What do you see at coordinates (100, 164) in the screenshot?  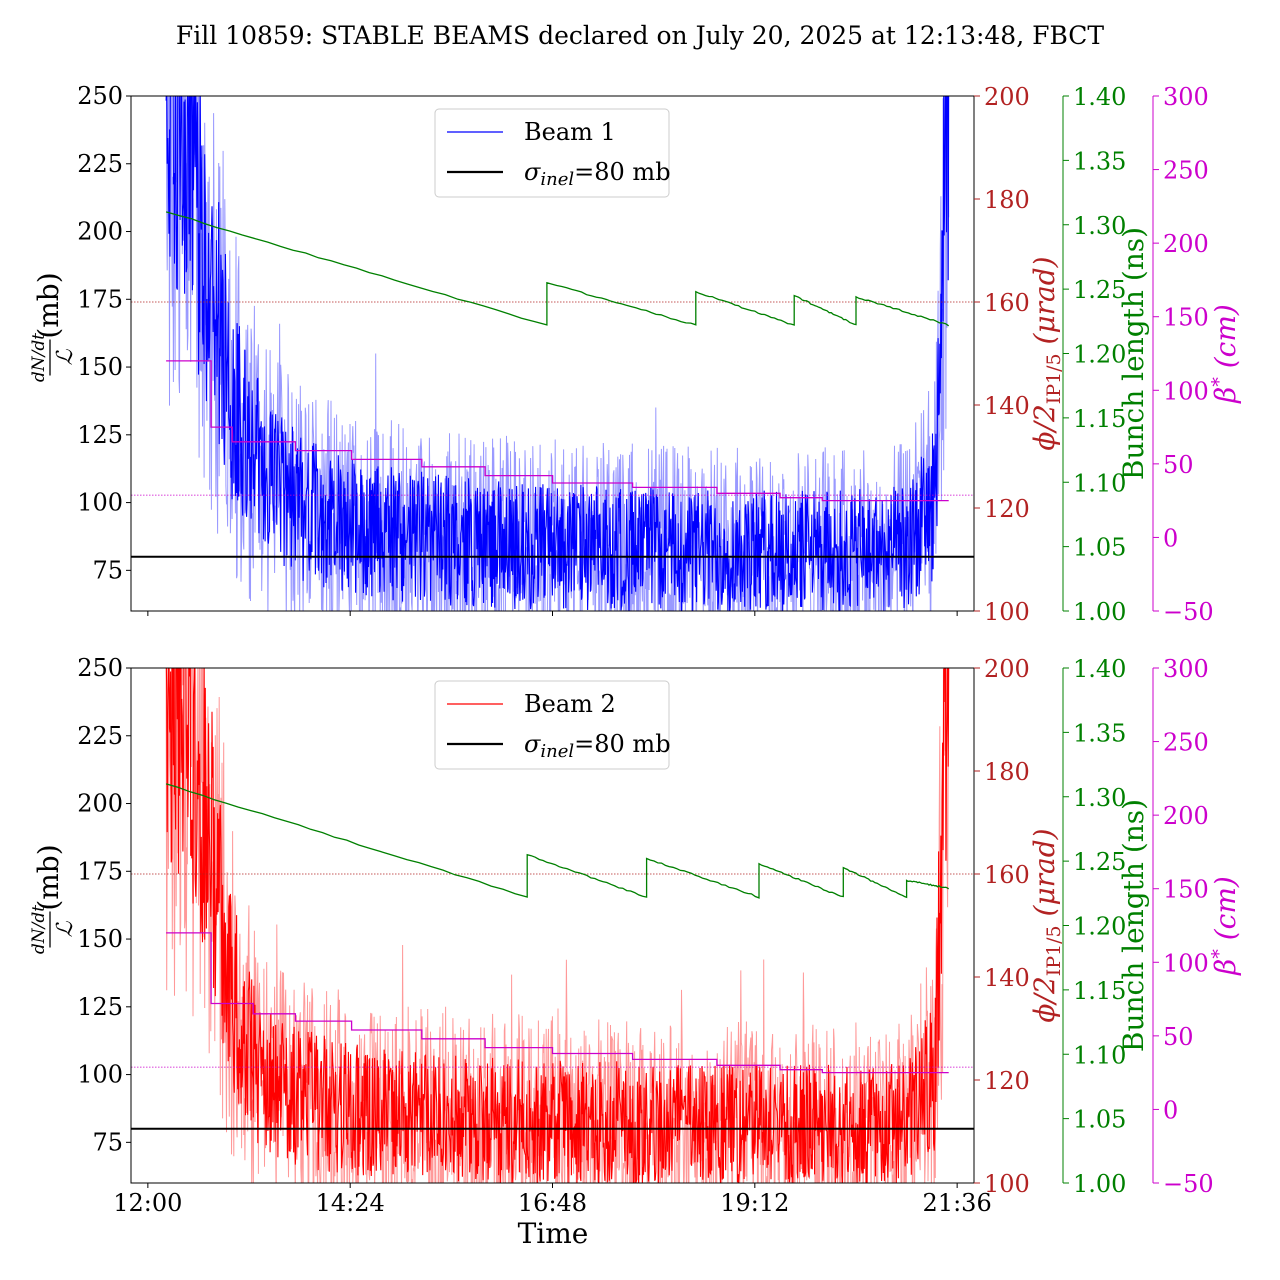 I see `y-tick-label: 225` at bounding box center [100, 164].